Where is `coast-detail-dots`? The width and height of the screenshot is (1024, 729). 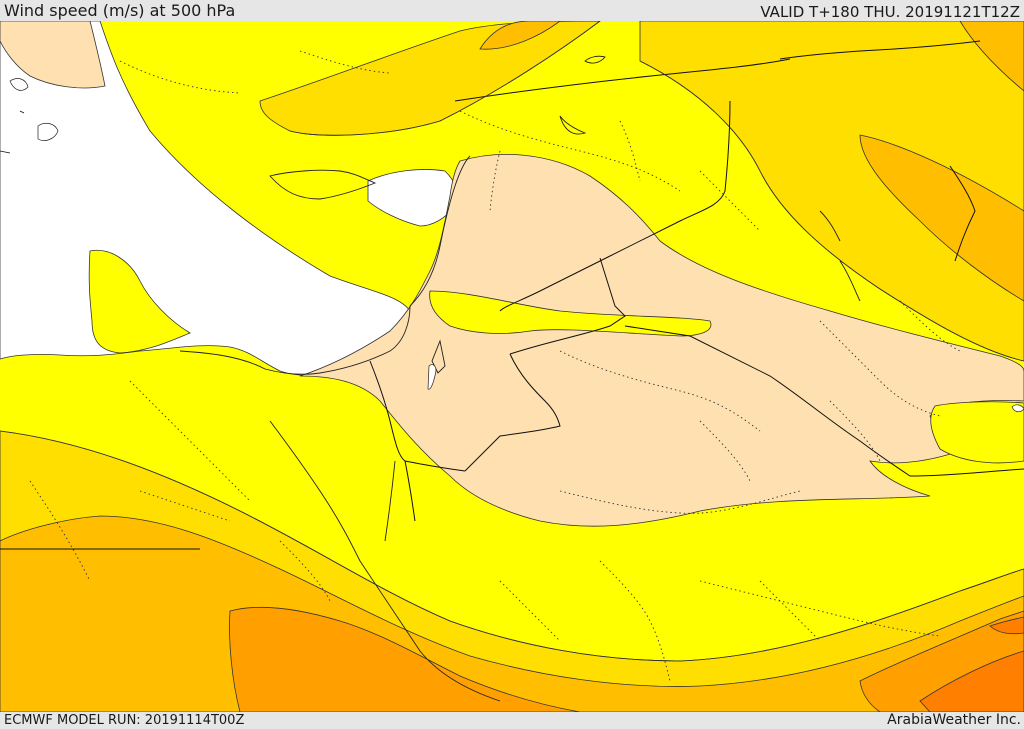 coast-detail-dots is located at coordinates (303, 104).